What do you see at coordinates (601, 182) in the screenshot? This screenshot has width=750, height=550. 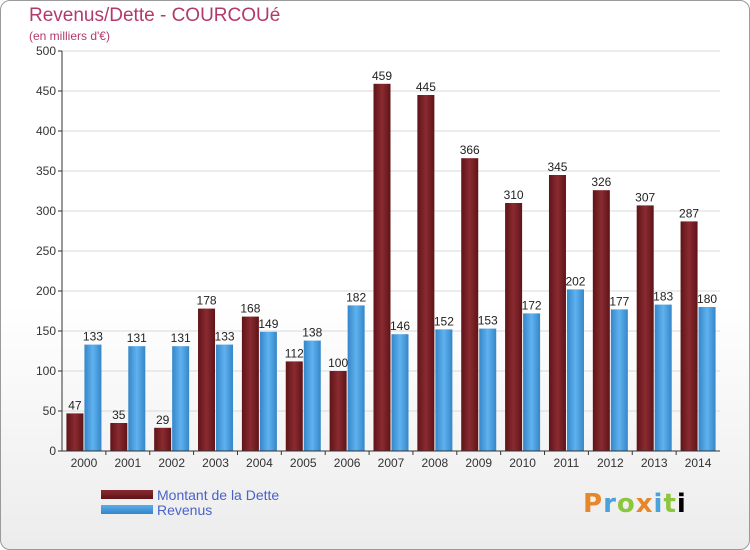 I see `data-label-dette: 326` at bounding box center [601, 182].